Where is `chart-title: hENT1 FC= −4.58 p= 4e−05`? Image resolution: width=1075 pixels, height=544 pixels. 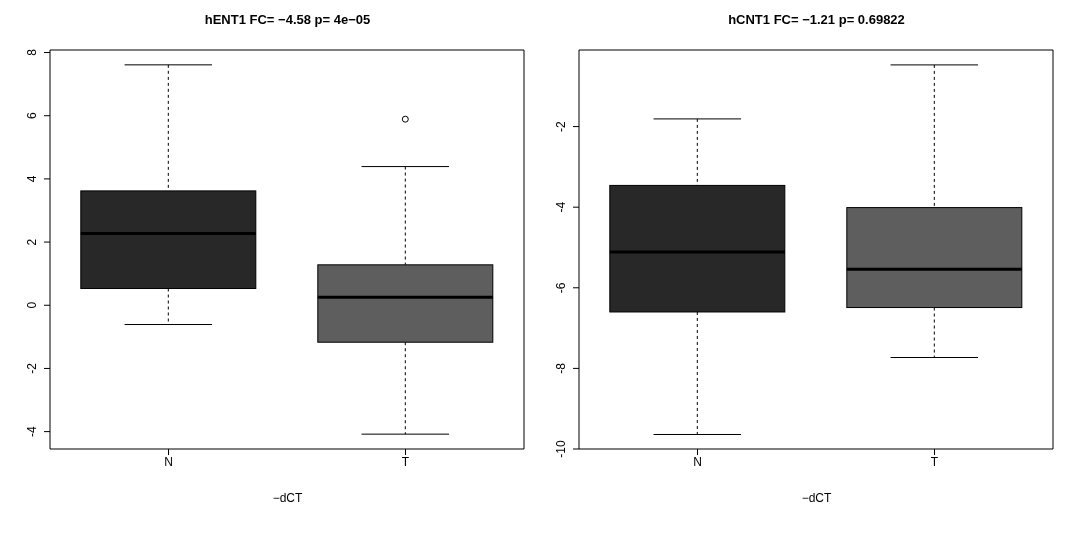 chart-title: hENT1 FC= −4.58 p= 4e−05 is located at coordinates (287, 19).